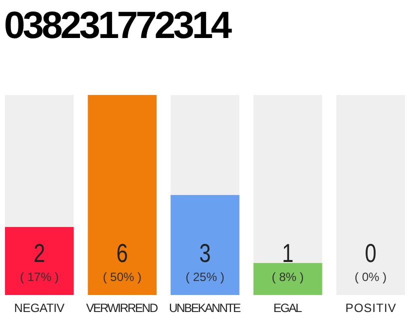 The height and width of the screenshot is (320, 410). What do you see at coordinates (288, 308) in the screenshot?
I see `x-tick-label: EGAL` at bounding box center [288, 308].